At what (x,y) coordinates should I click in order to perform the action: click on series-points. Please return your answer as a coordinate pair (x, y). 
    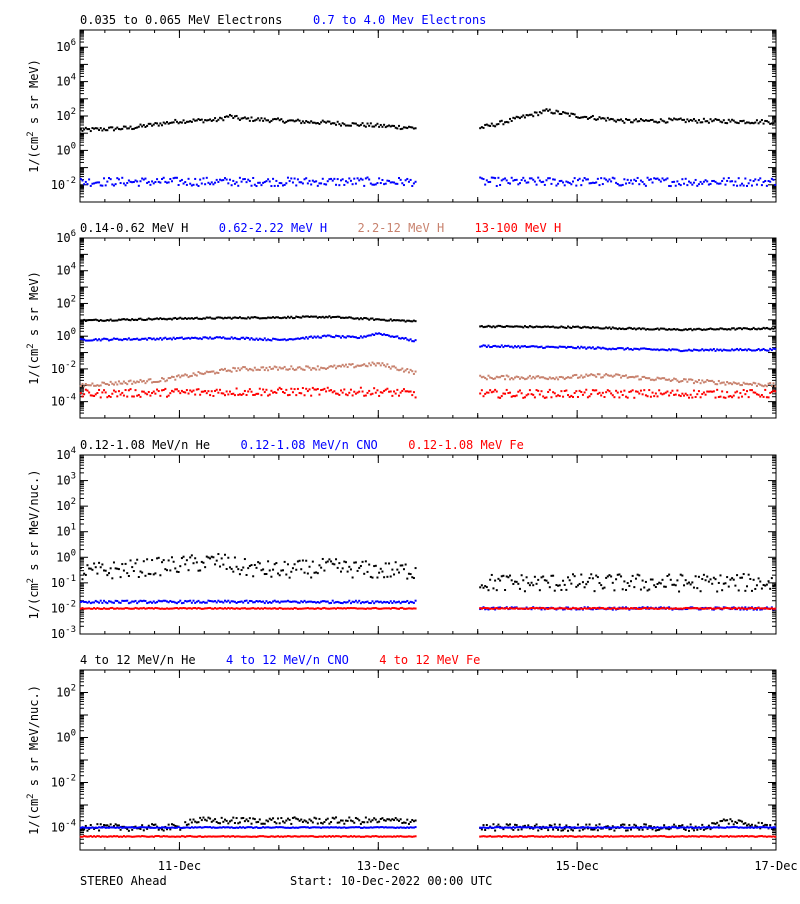
    Looking at the image, I should click on (428, 827).